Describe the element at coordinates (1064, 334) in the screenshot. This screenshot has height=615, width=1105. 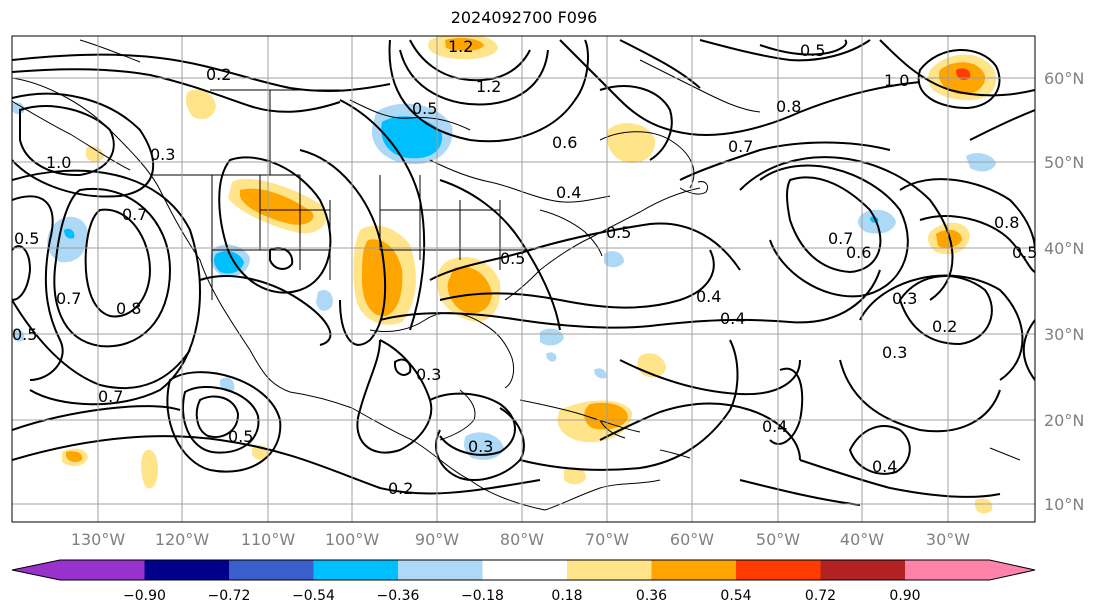
I see `lat-label: 30°N` at that location.